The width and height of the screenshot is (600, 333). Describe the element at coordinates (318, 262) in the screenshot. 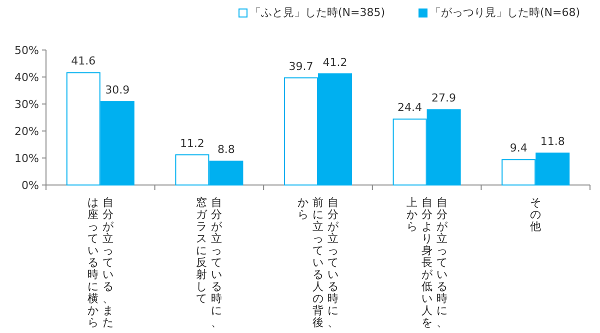

I see `category-label: 自分が立っている時に、前に立っている人の背後から` at that location.